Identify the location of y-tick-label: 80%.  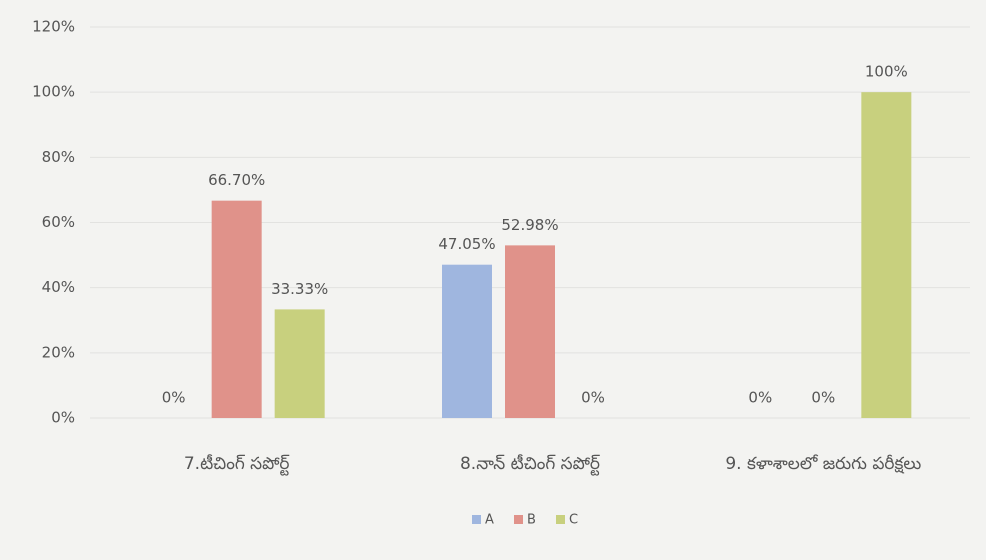
(58, 157).